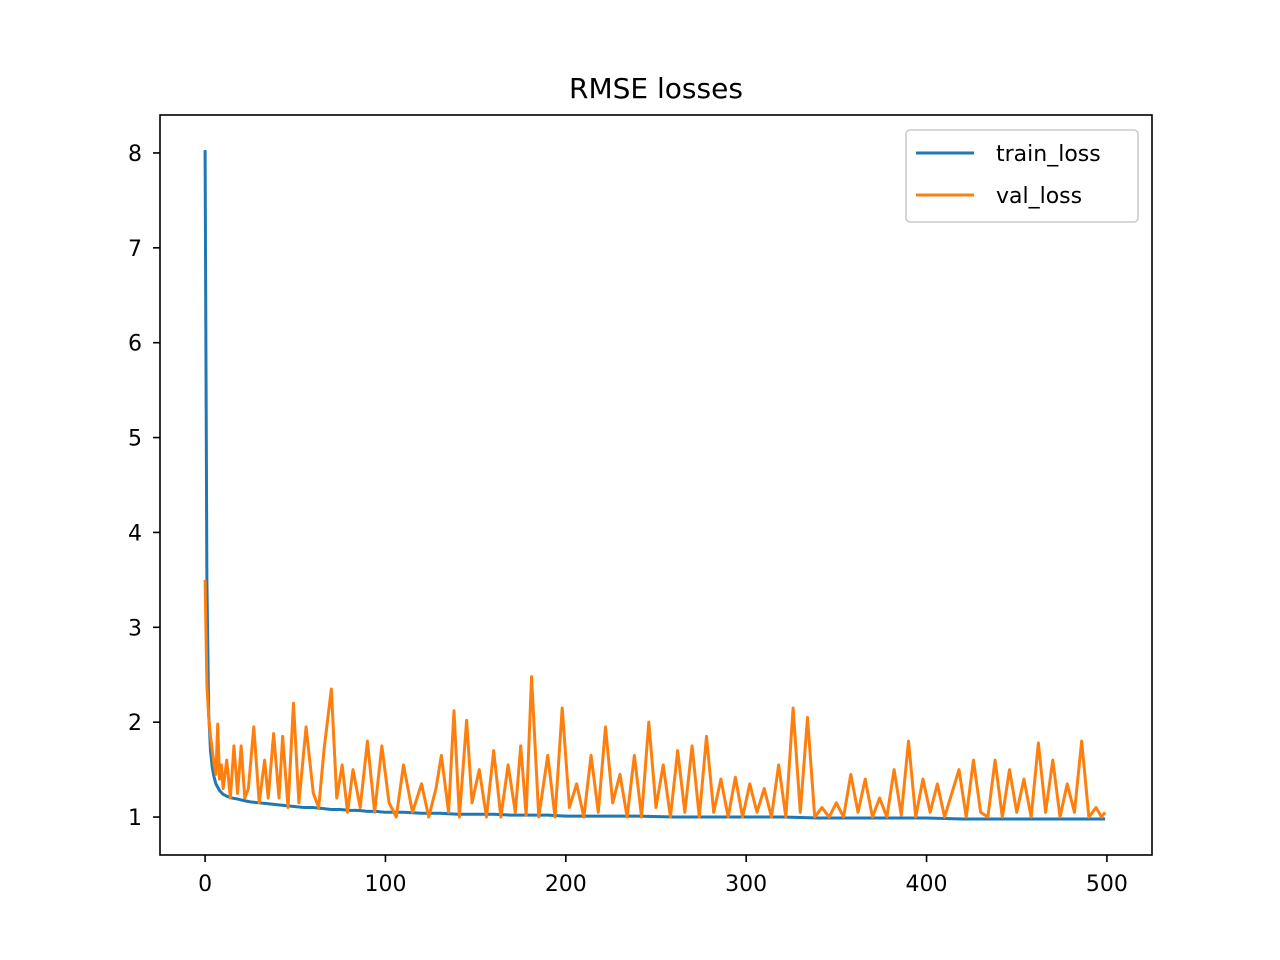  What do you see at coordinates (135, 439) in the screenshot?
I see `y-tick-label: 5` at bounding box center [135, 439].